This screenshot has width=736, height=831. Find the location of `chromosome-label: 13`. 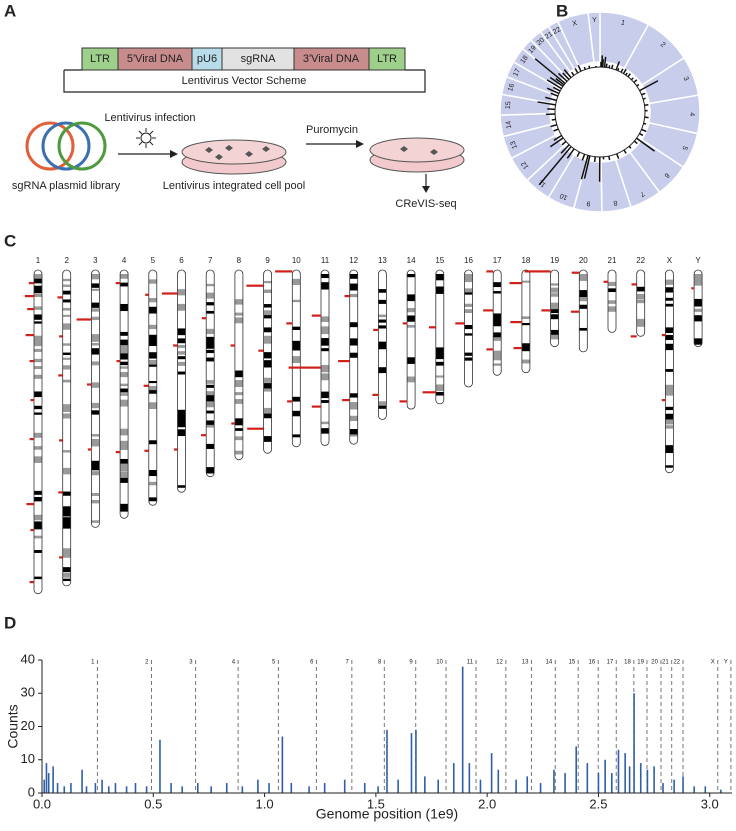

chromosome-label: 13 is located at coordinates (382, 260).